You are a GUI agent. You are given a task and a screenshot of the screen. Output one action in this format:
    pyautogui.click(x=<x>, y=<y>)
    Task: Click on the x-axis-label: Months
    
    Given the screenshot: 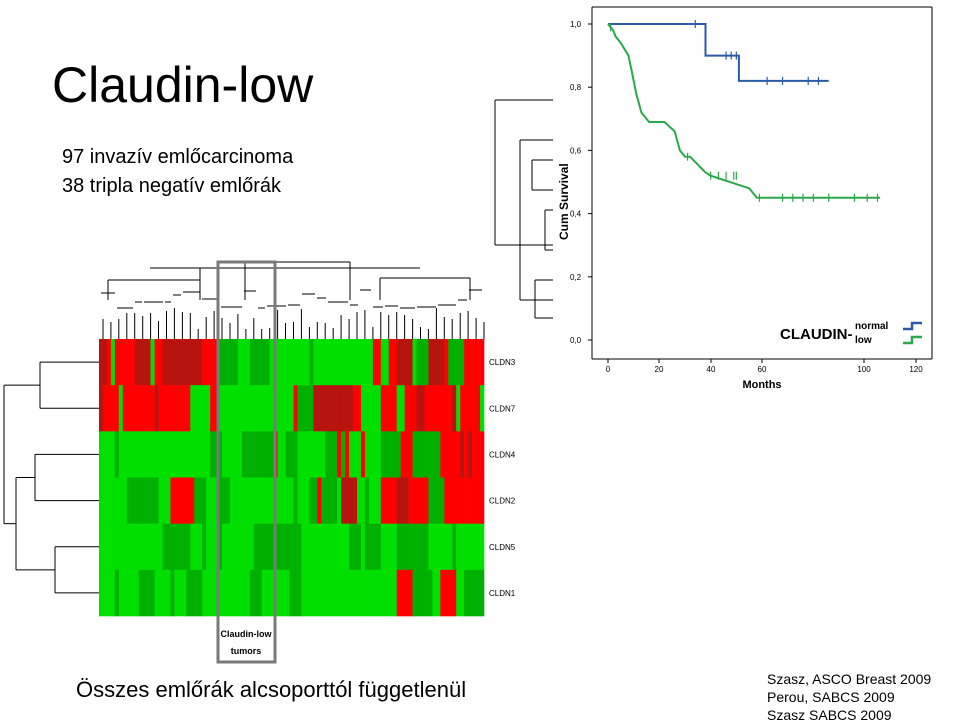 What is the action you would take?
    pyautogui.click(x=761, y=385)
    